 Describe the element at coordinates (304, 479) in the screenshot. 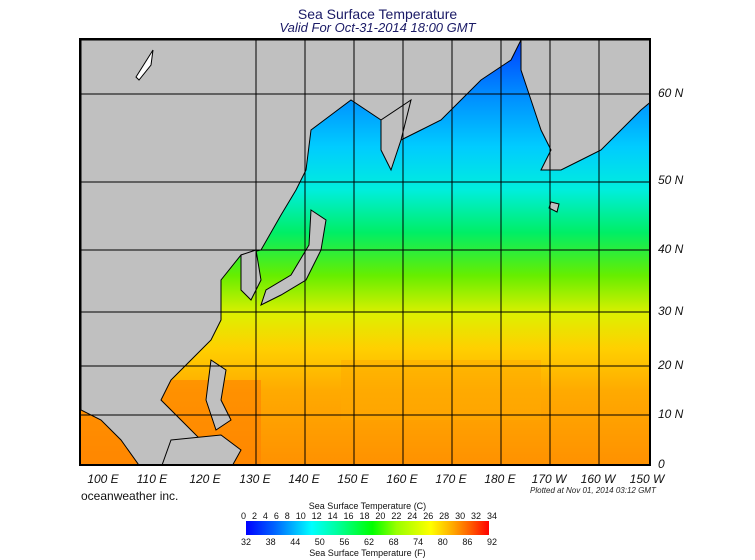

I see `lon-label-140e: 140 E` at that location.